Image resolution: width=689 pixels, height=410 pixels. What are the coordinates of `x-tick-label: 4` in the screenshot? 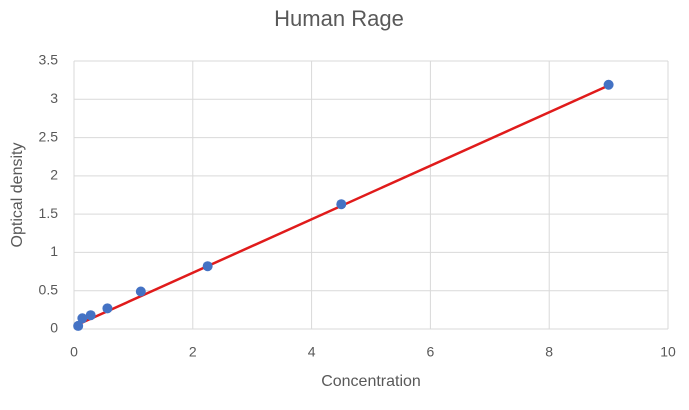 It's located at (312, 352).